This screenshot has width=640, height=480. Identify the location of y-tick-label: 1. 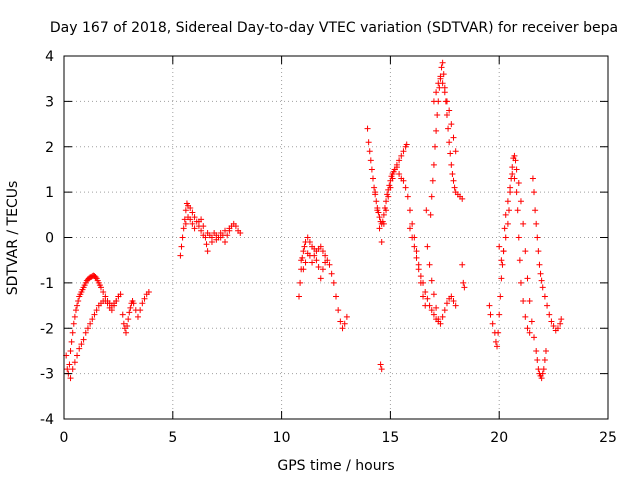
(49, 193).